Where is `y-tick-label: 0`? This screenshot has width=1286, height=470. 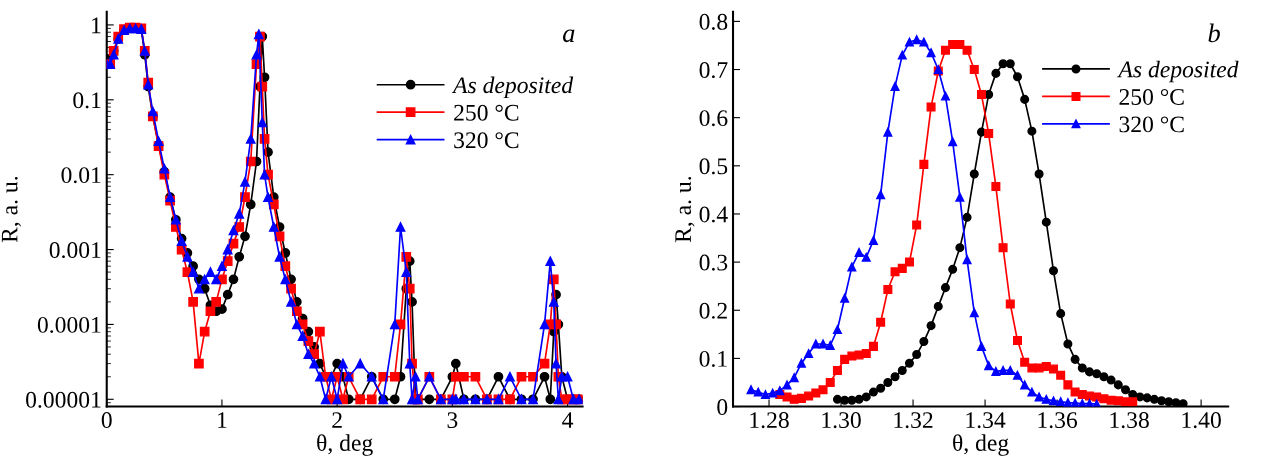 y-tick-label: 0 is located at coordinates (722, 407).